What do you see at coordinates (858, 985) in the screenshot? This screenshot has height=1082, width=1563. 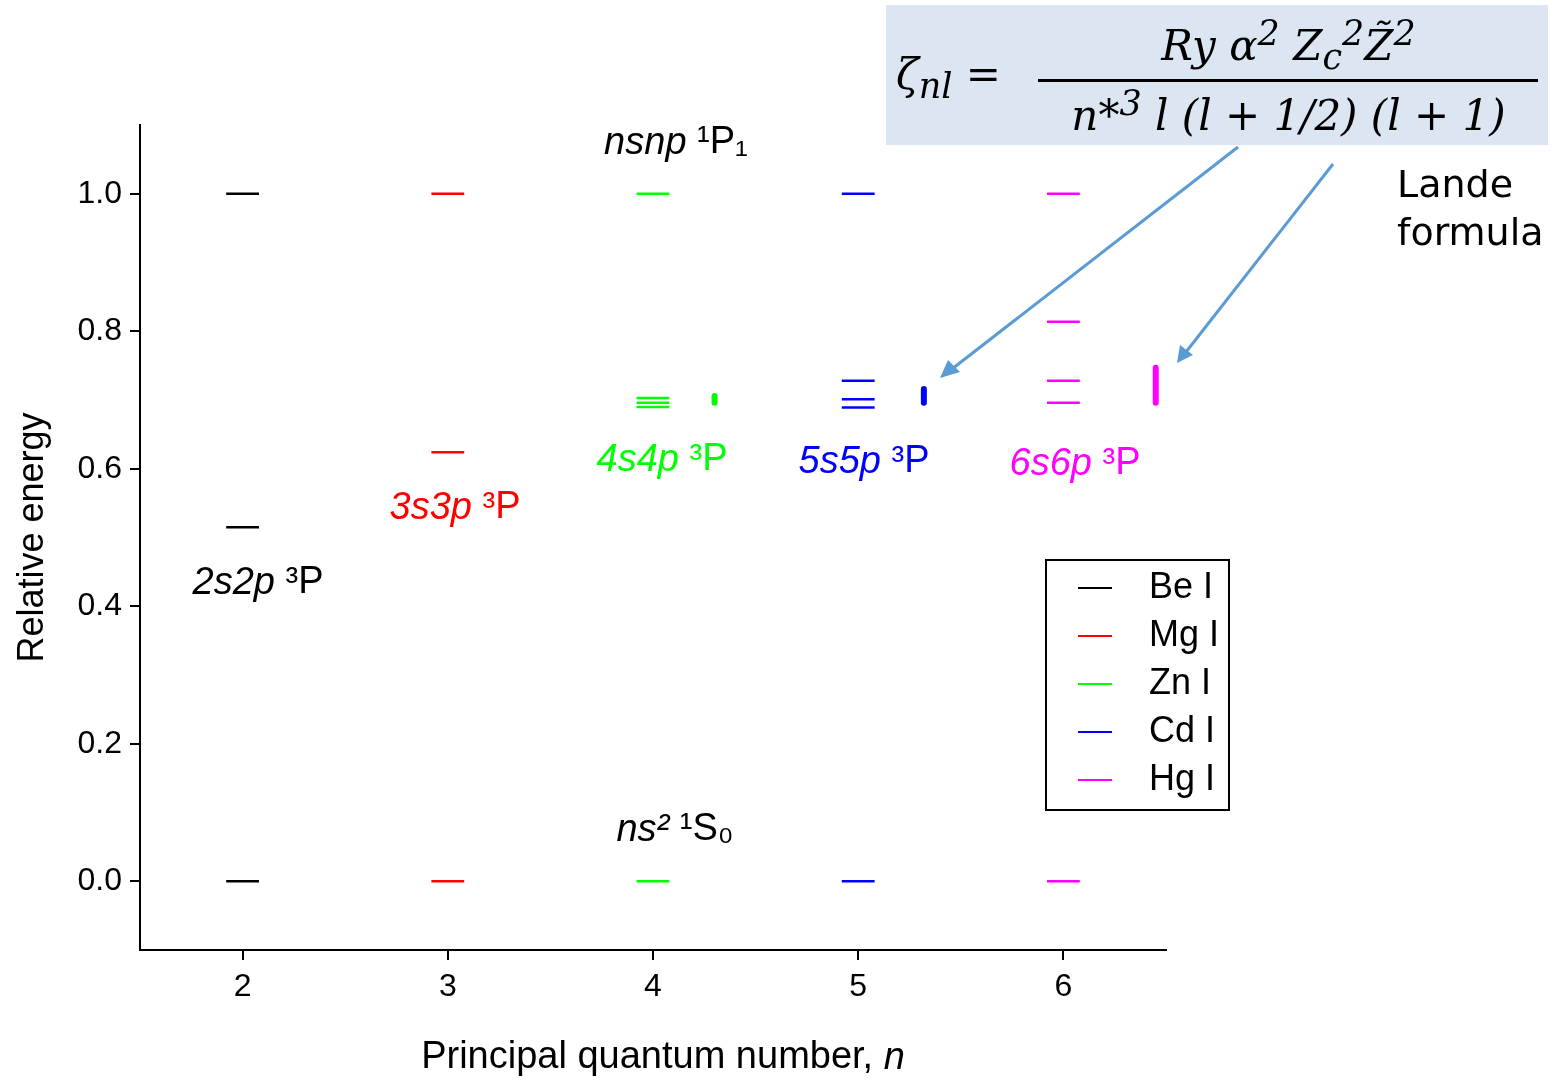 I see `x-tick-label: 5` at bounding box center [858, 985].